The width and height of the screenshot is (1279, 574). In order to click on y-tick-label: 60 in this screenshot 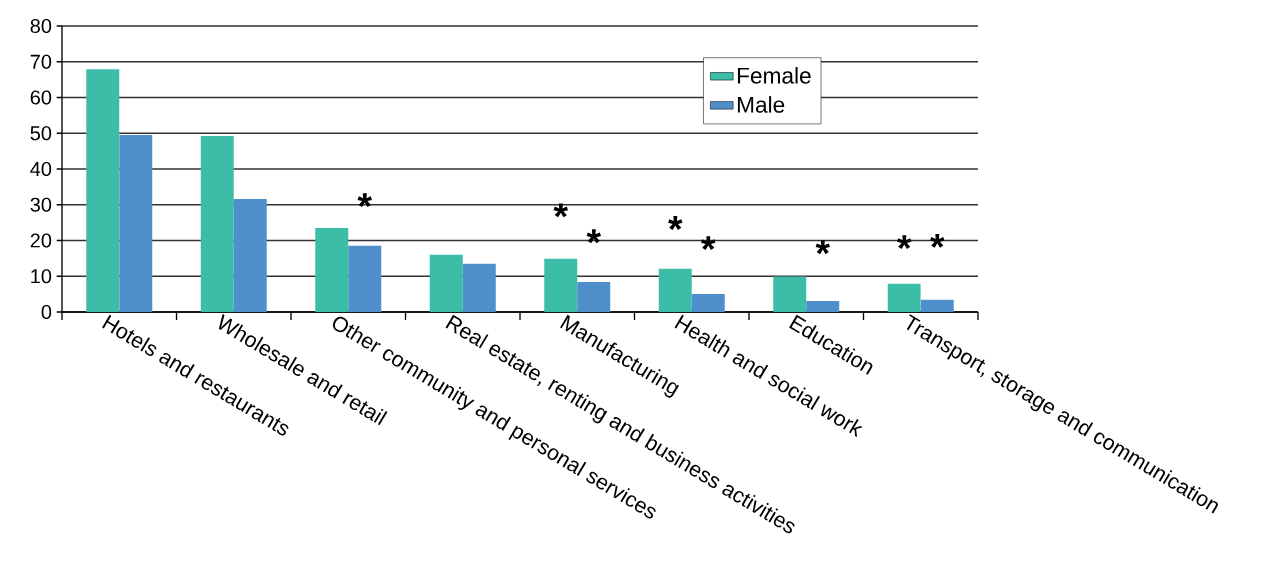, I will do `click(41, 97)`.